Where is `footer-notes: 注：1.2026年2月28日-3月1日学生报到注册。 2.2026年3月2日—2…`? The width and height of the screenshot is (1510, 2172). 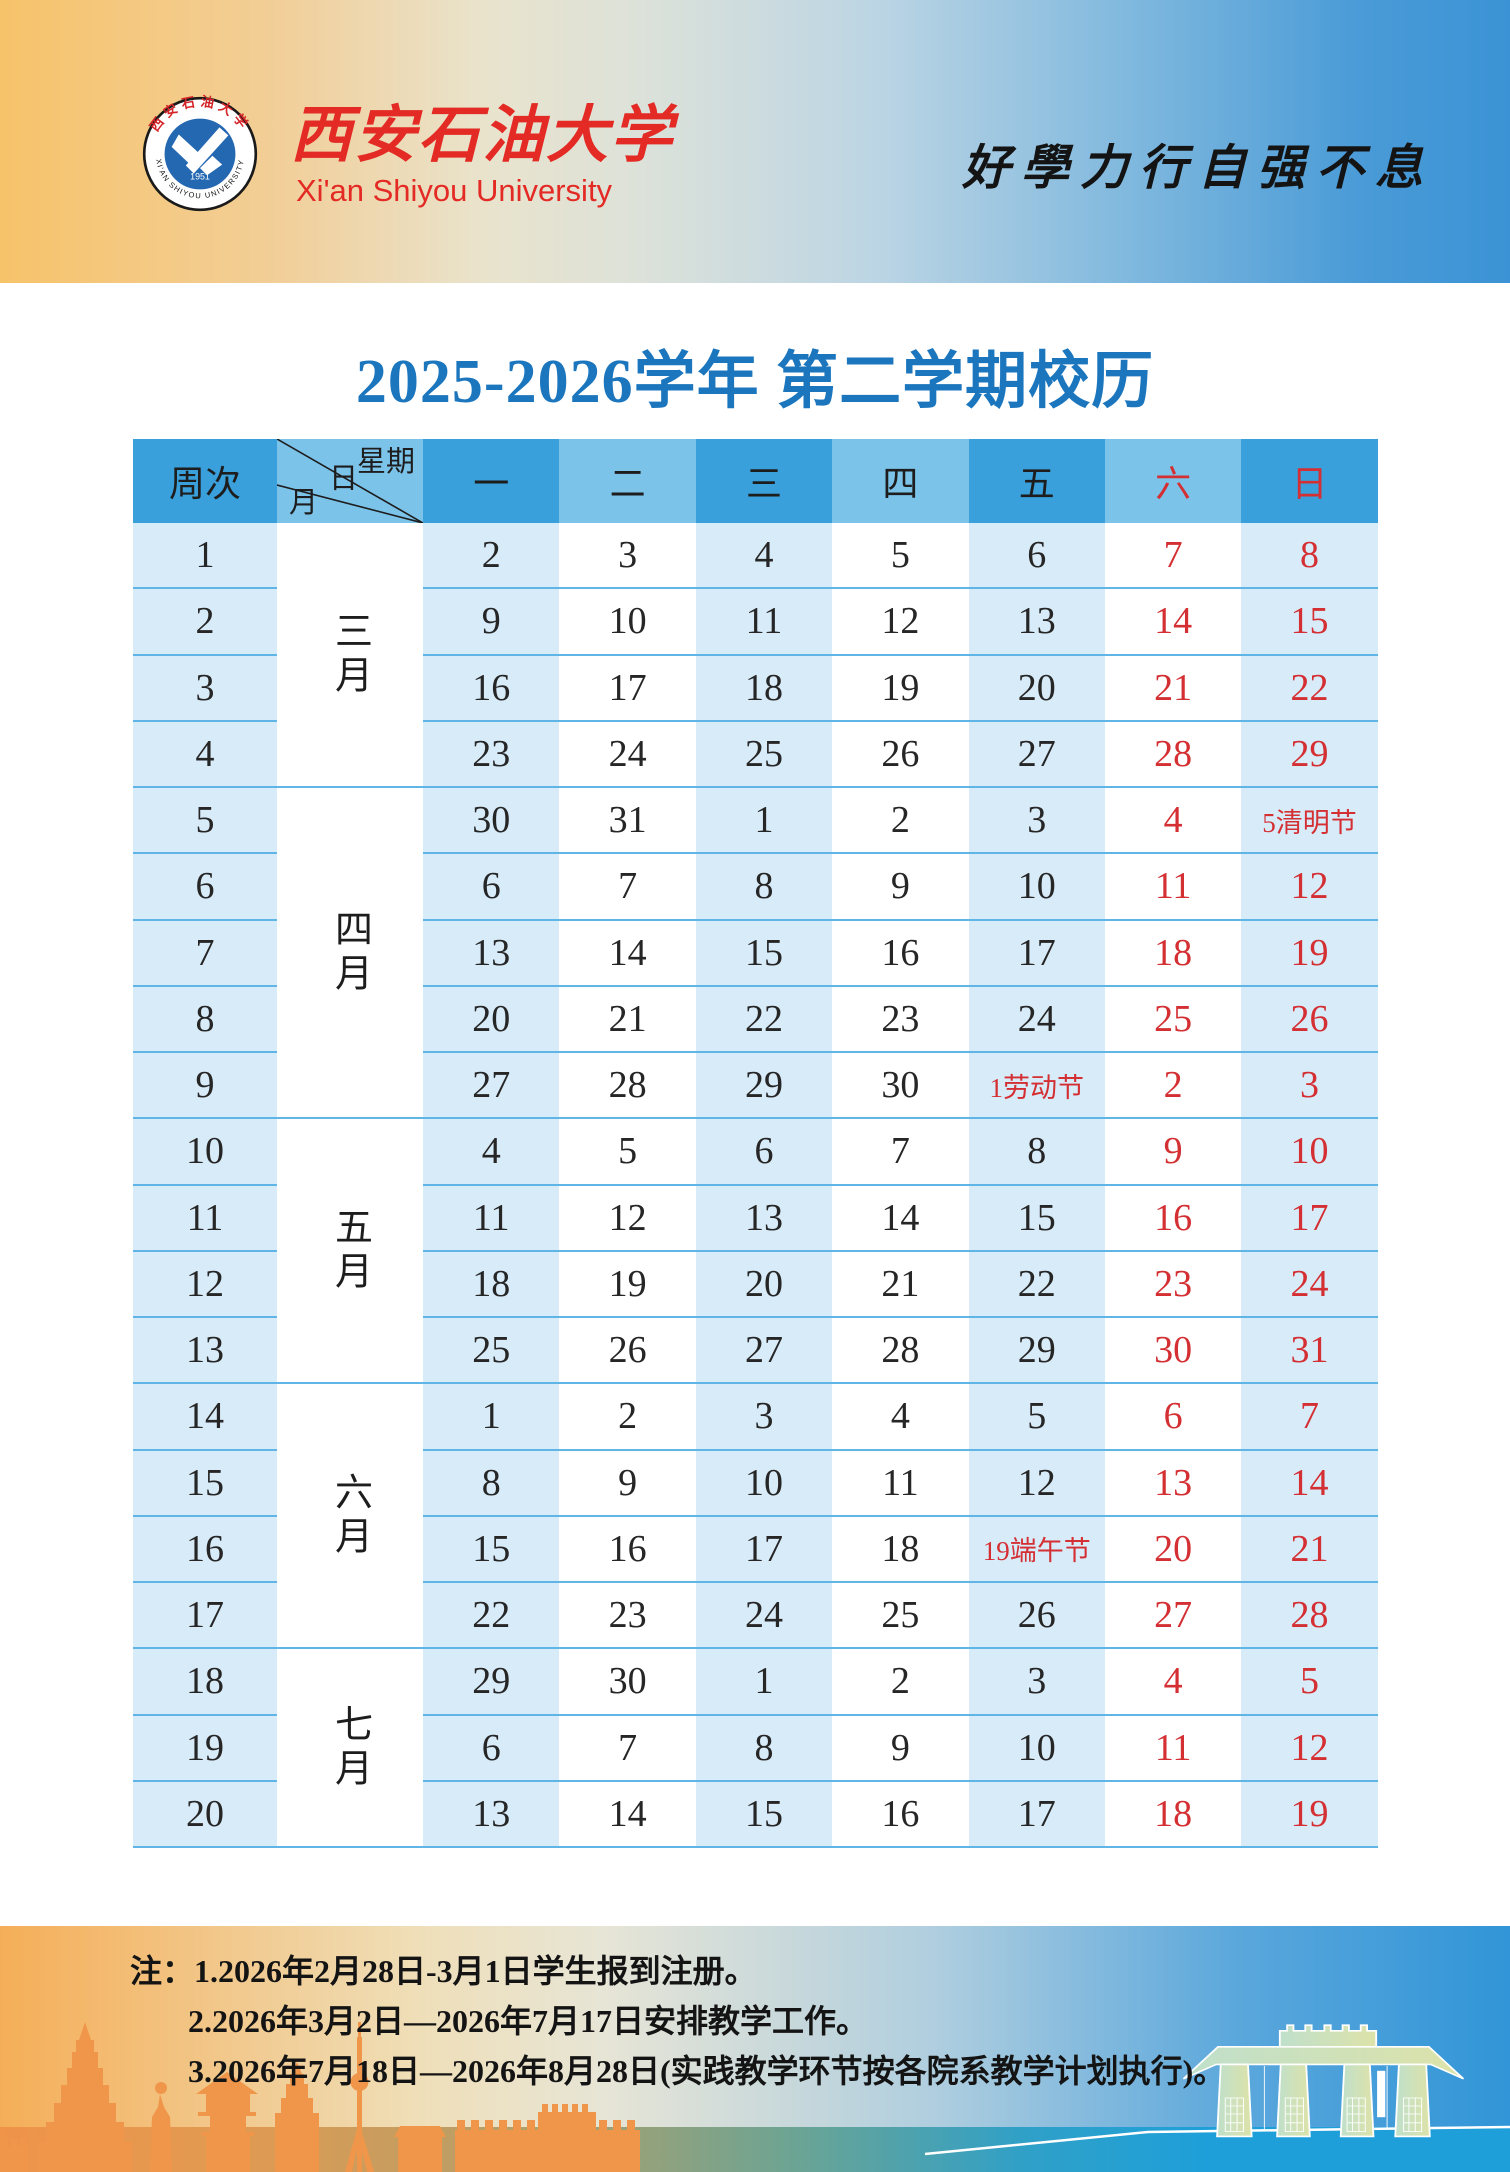 footer-notes: 注：1.2026年2月28日-3月1日学生报到注册。 2.2026年3月2日—2… is located at coordinates (680, 2021).